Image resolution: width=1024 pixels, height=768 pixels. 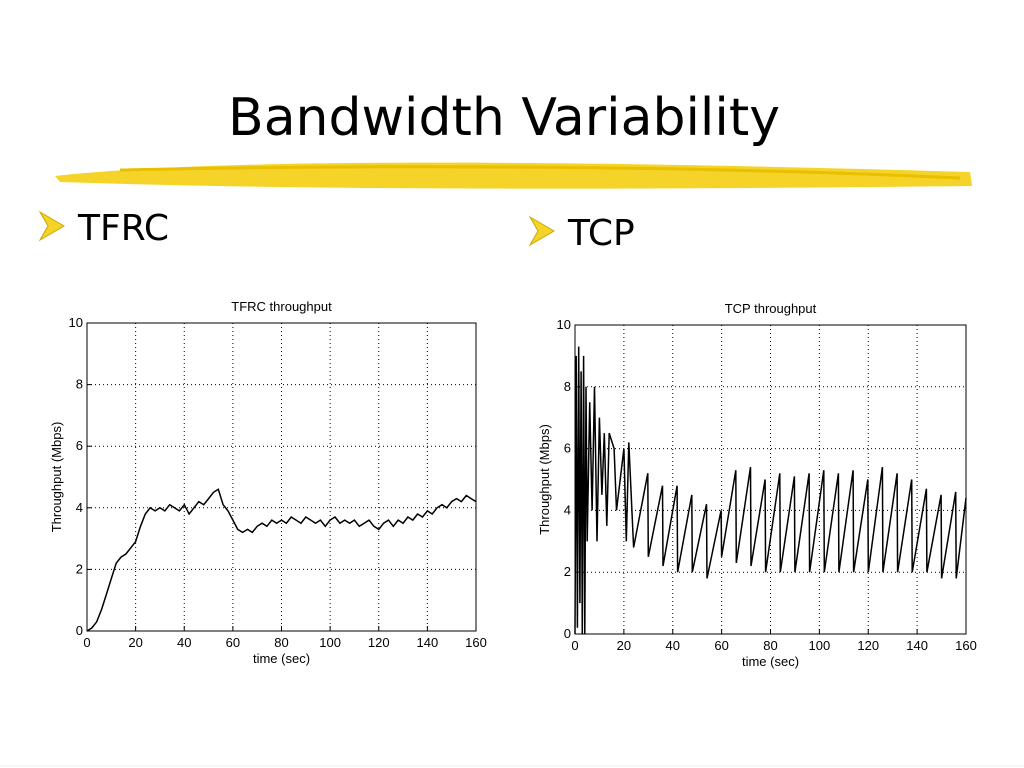 I want to click on bullet: TFRC, so click(x=123, y=228).